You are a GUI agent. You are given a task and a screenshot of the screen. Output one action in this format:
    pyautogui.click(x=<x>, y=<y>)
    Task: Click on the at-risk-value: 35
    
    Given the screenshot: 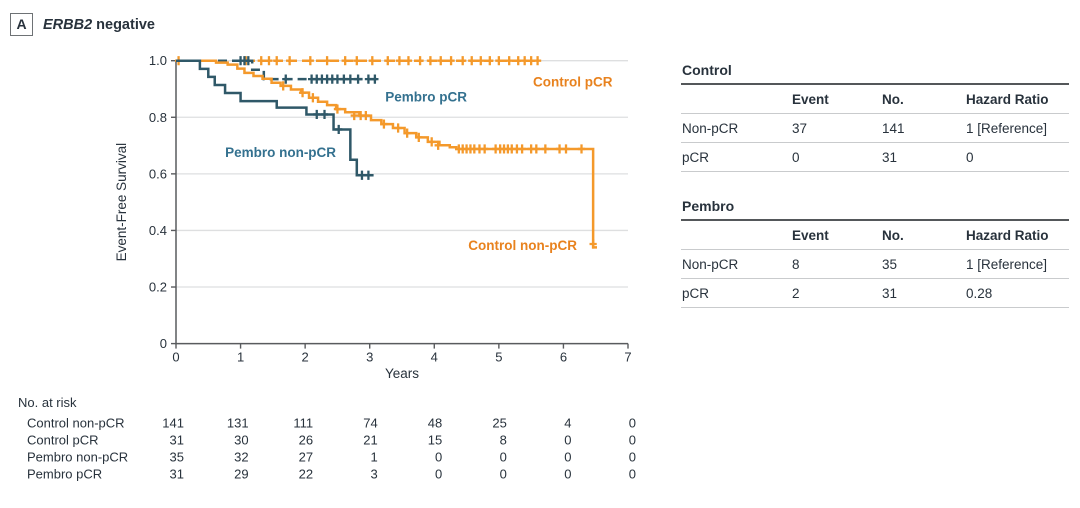 What is the action you would take?
    pyautogui.click(x=177, y=457)
    